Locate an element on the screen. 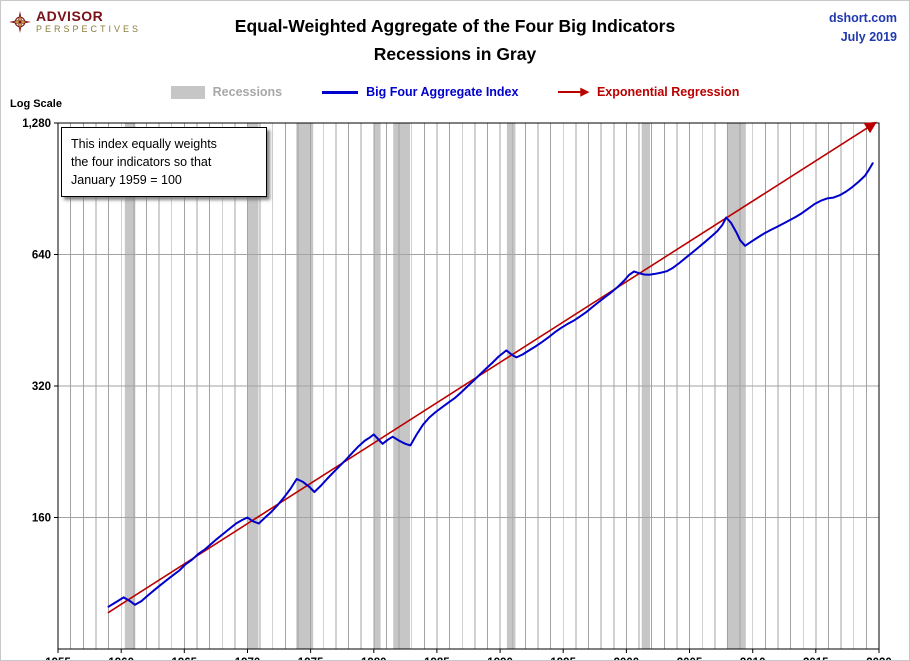 The width and height of the screenshot is (910, 661). y-tick-label: 1,280 is located at coordinates (36, 124).